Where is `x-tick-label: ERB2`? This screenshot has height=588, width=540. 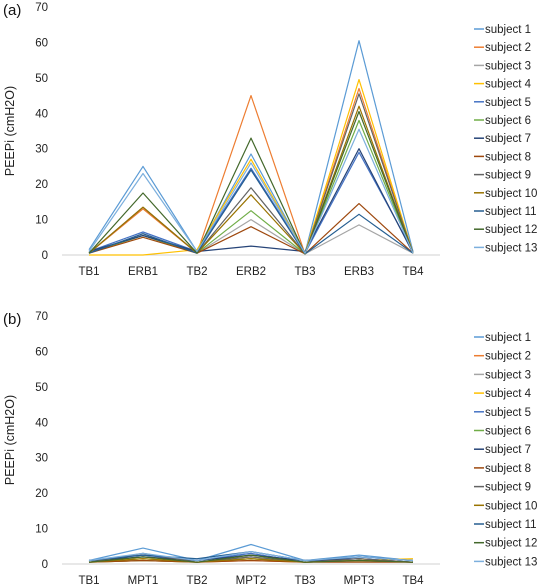
x-tick-label: ERB2 is located at coordinates (251, 272).